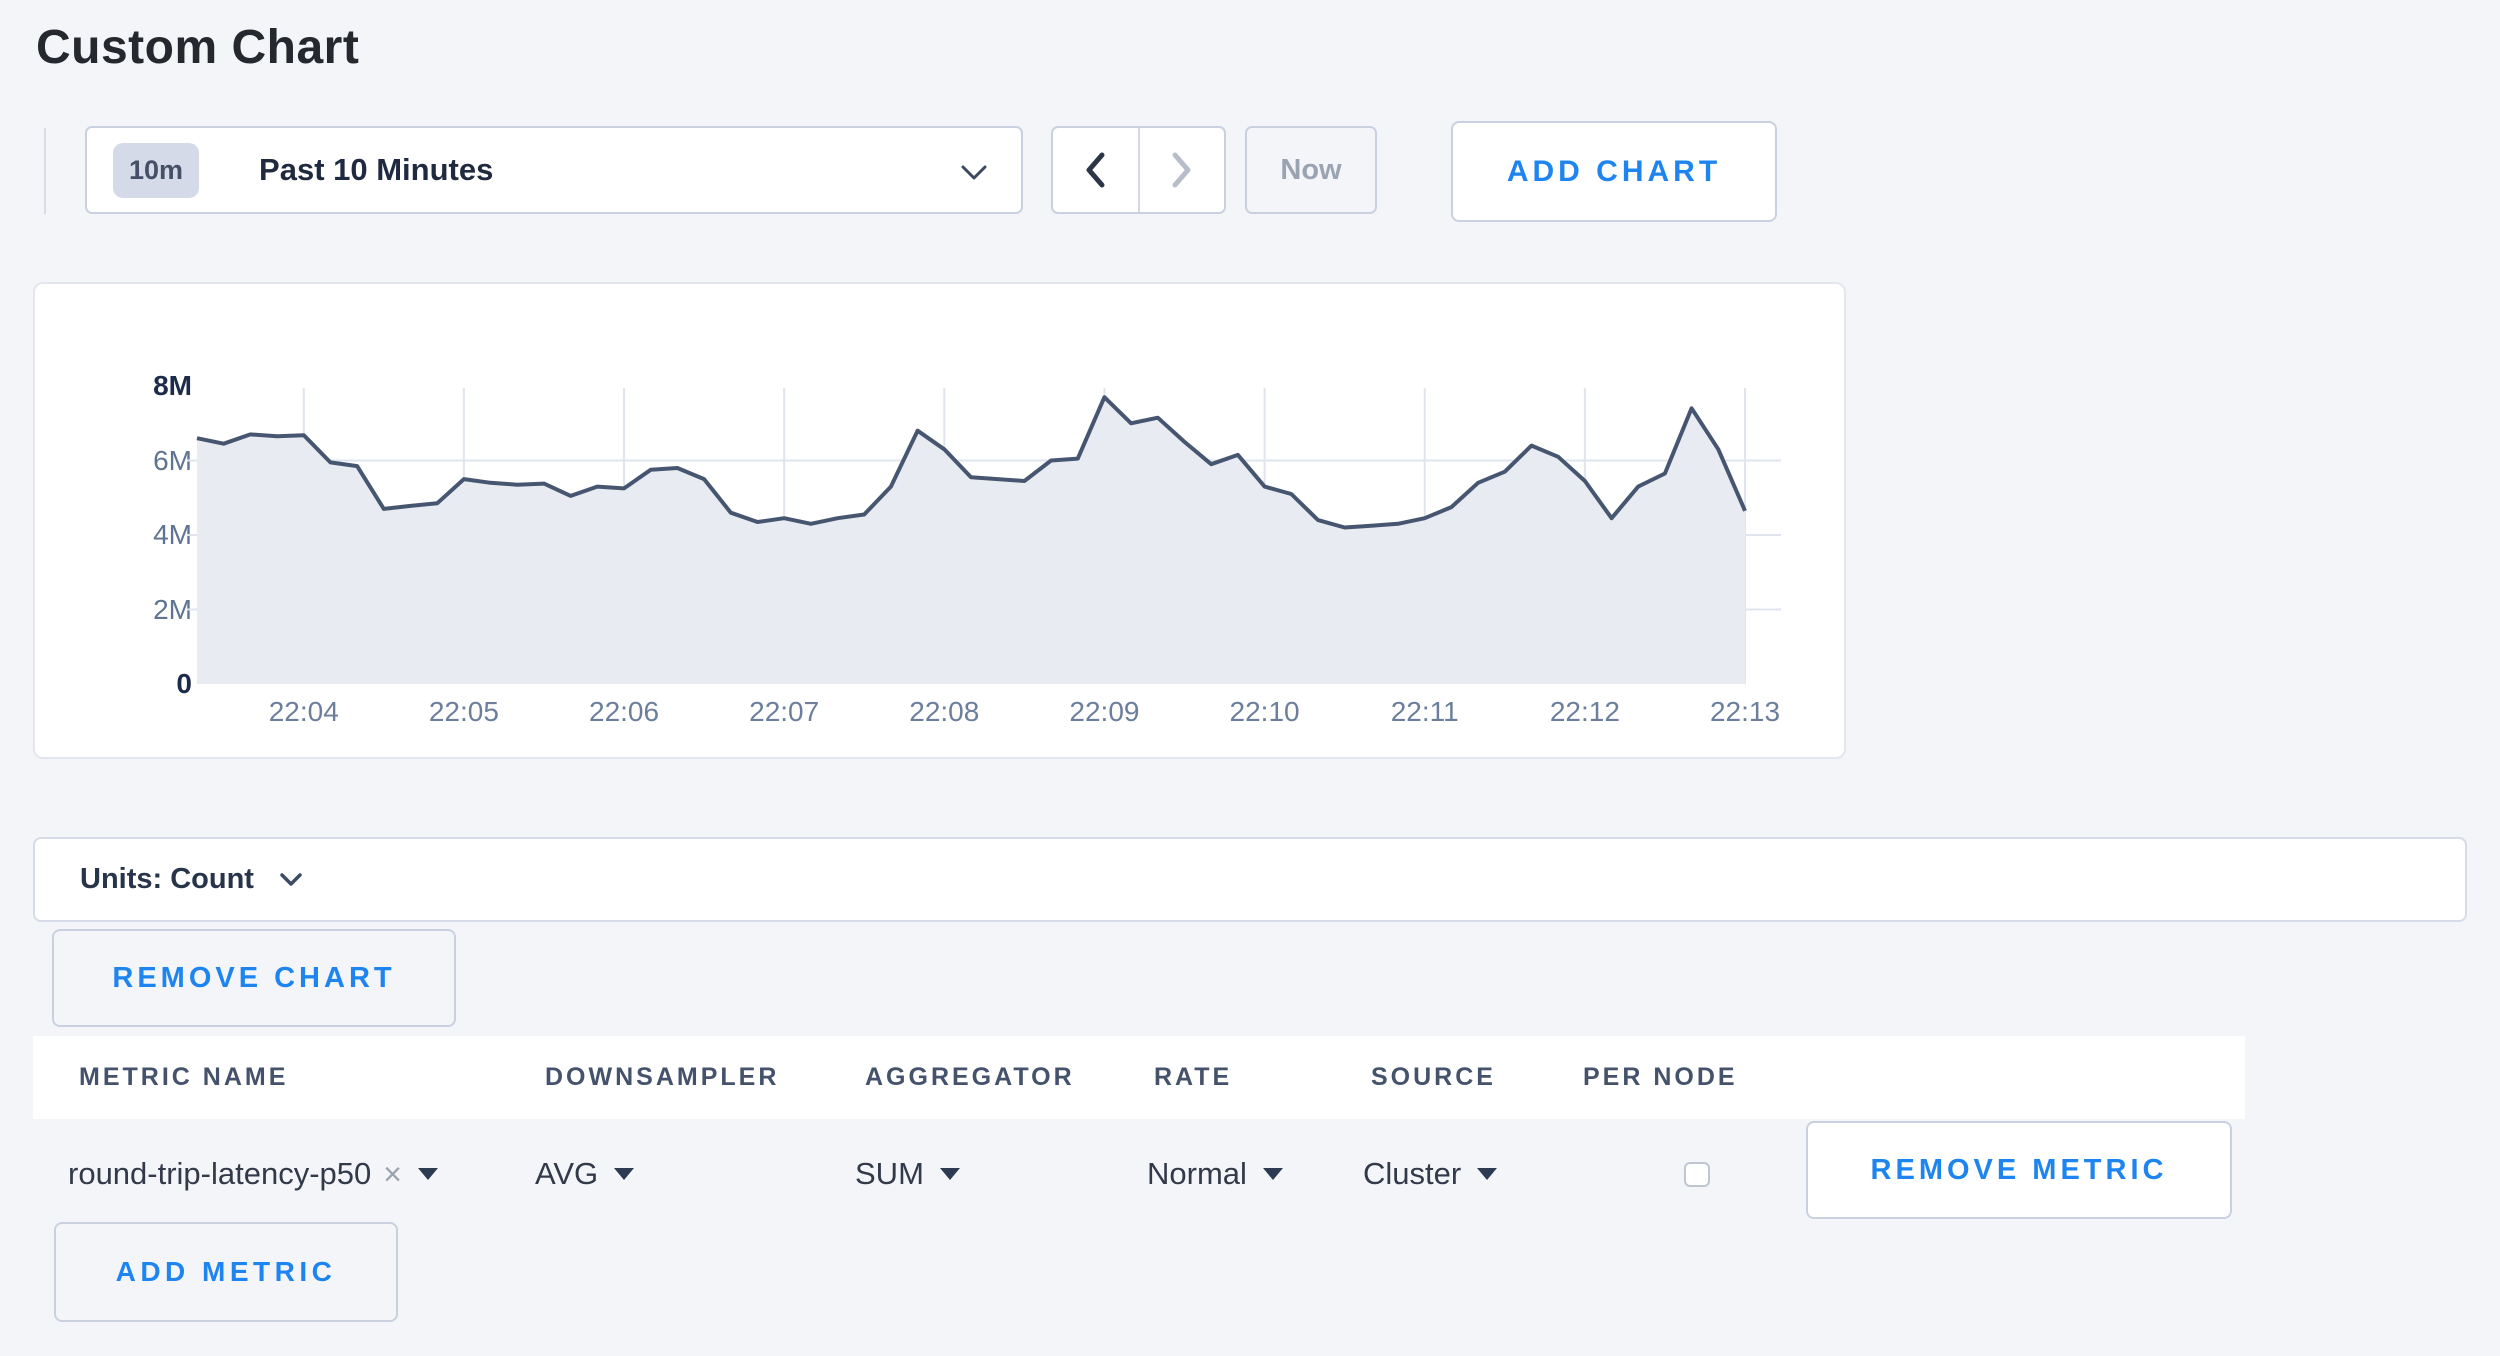 This screenshot has width=2500, height=1356. I want to click on x-axis-label: 22:07, so click(784, 711).